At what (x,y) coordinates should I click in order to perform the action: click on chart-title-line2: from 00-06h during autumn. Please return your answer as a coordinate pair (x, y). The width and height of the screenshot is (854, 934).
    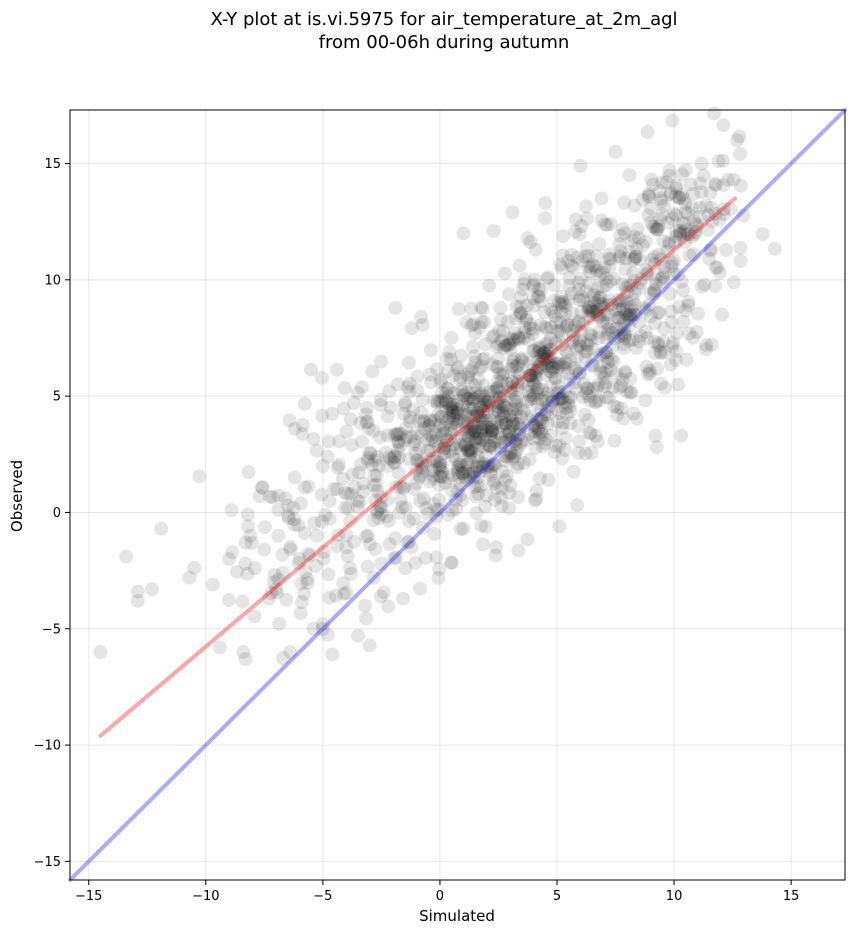
    Looking at the image, I should click on (444, 42).